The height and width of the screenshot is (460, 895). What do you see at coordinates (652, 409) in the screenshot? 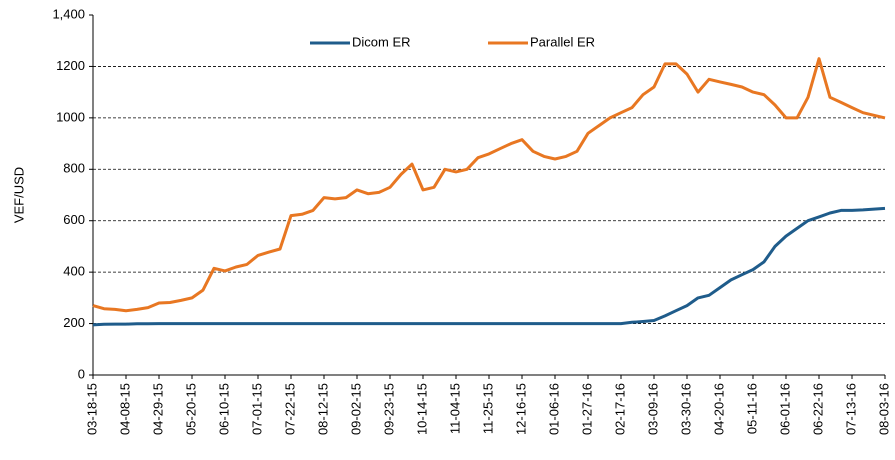
I see `x-tick-label: 03-09-16` at bounding box center [652, 409].